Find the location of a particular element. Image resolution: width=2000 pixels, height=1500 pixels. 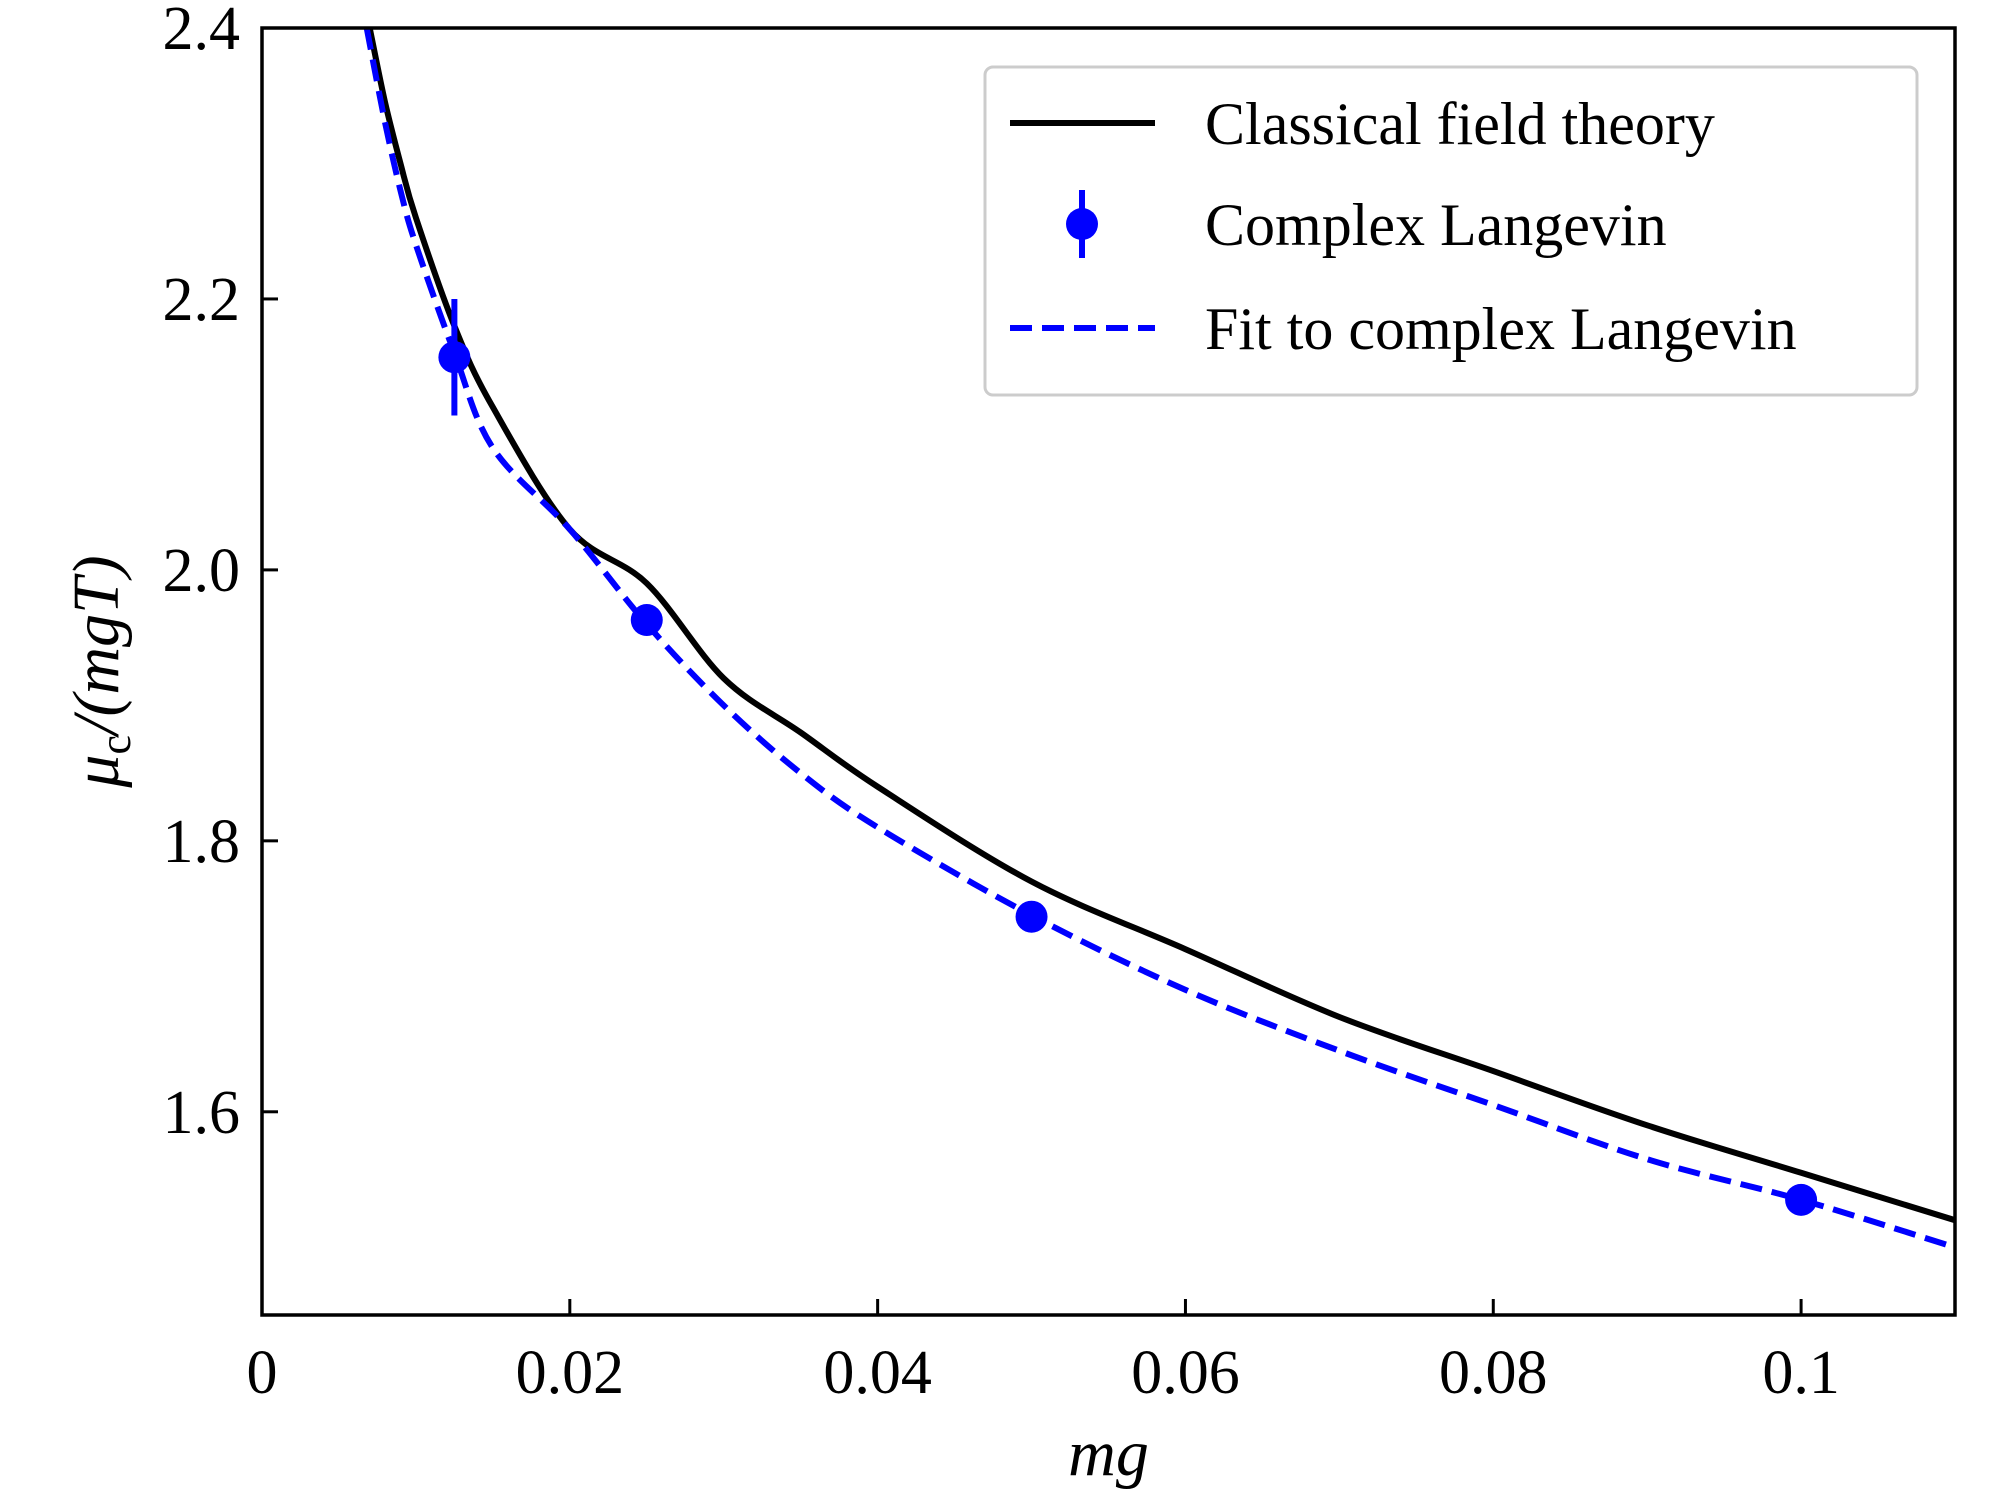

y-axis-label-tail: /(mgT) is located at coordinates (96, 647).